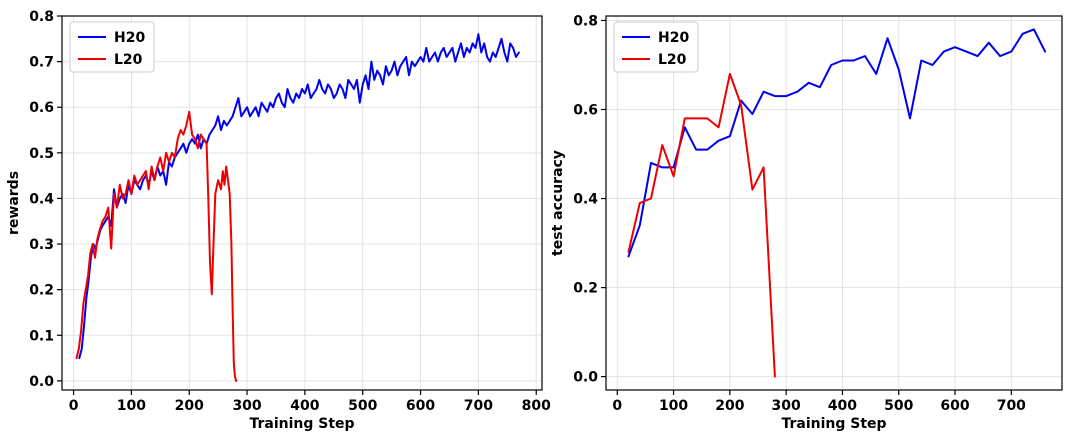  What do you see at coordinates (14, 203) in the screenshot?
I see `y-axis-label: rewards` at bounding box center [14, 203].